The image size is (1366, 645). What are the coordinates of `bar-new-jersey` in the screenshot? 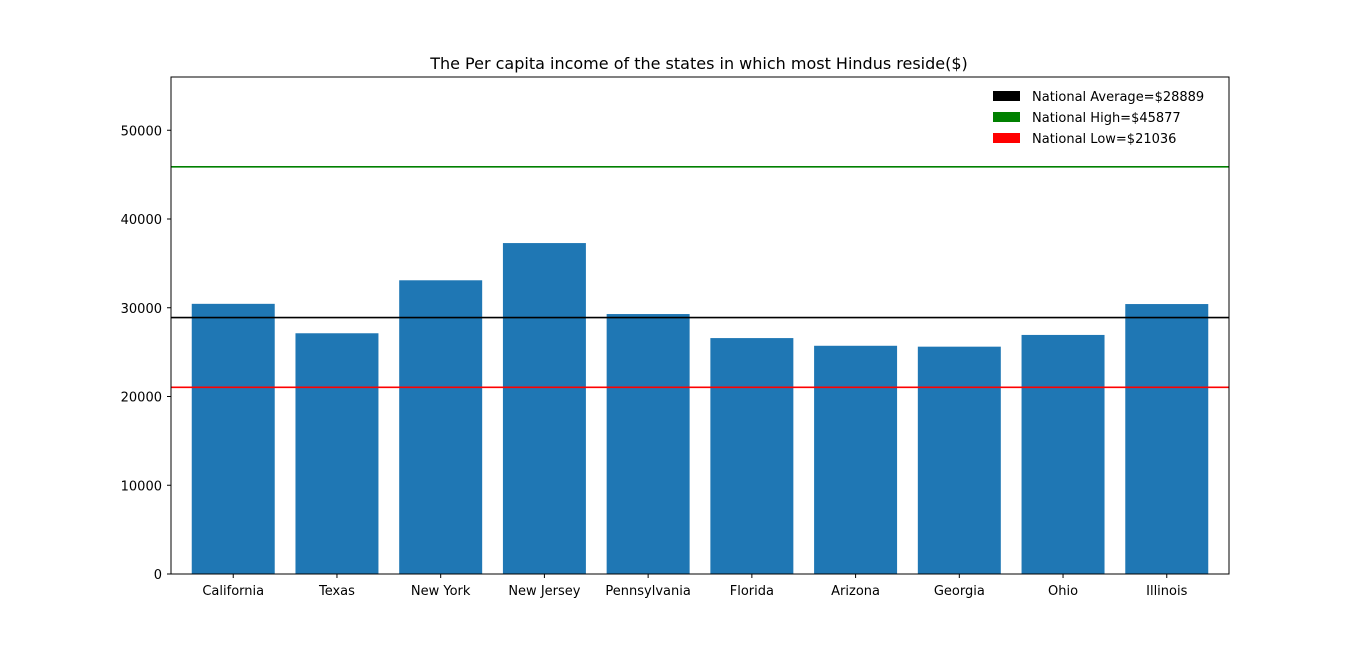 It's located at (544, 408).